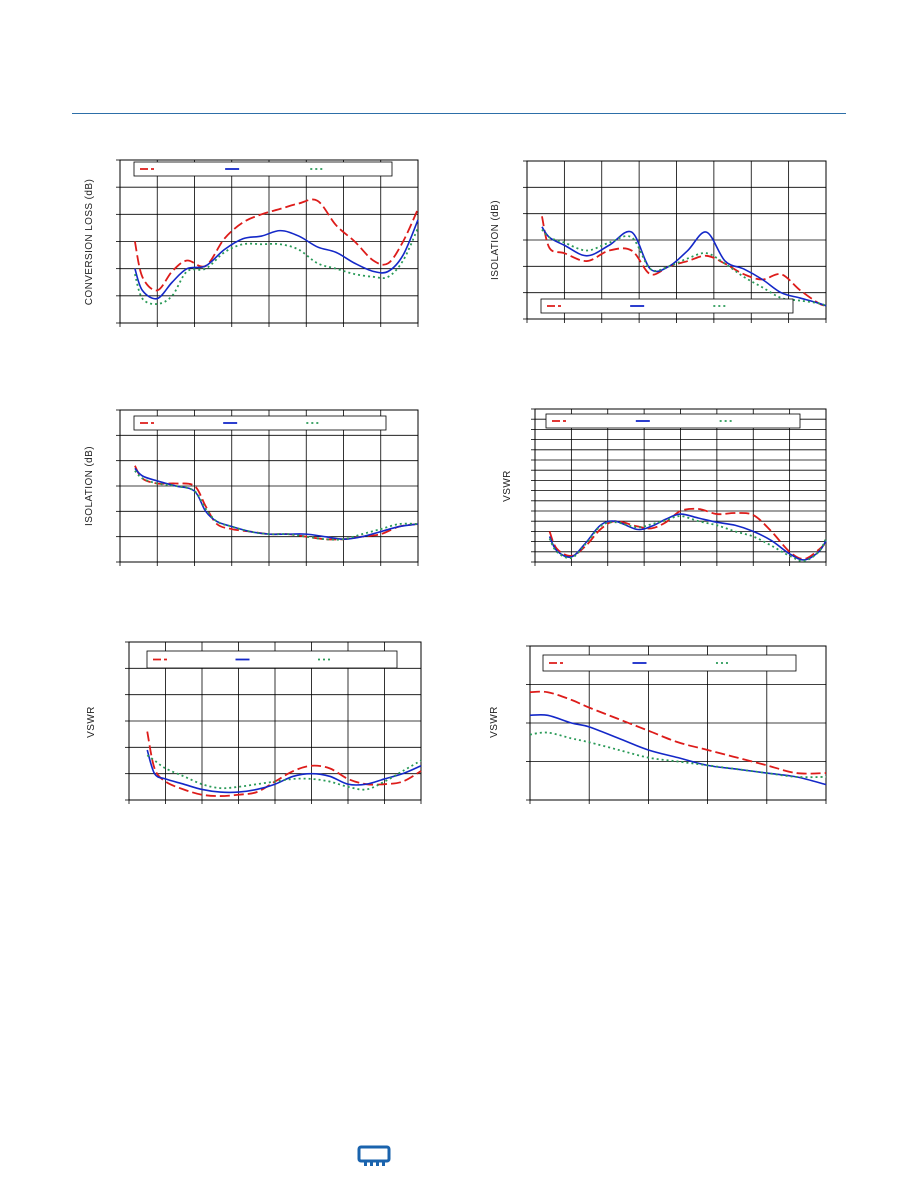 The width and height of the screenshot is (918, 1188). I want to click on chart2: ISOLATION (dB), so click(658, 241).